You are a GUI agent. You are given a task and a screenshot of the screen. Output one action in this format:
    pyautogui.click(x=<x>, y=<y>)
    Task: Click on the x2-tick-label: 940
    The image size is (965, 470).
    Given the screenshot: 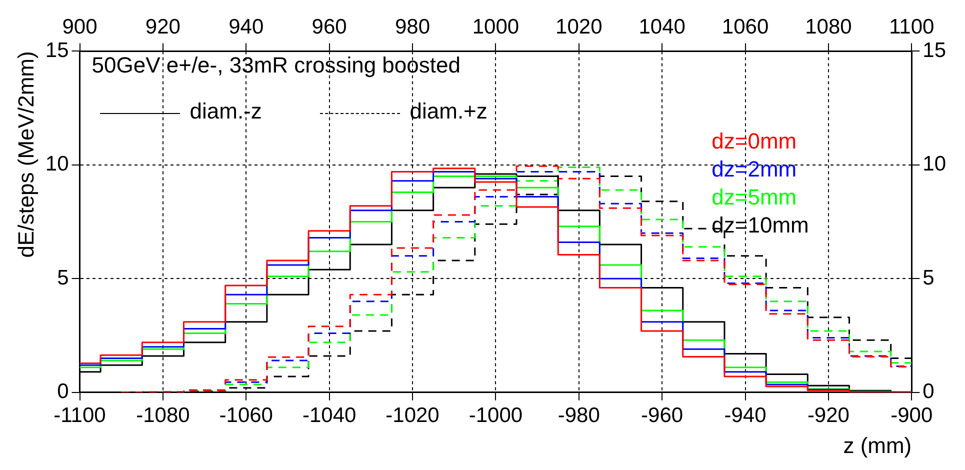 What is the action you would take?
    pyautogui.click(x=246, y=26)
    